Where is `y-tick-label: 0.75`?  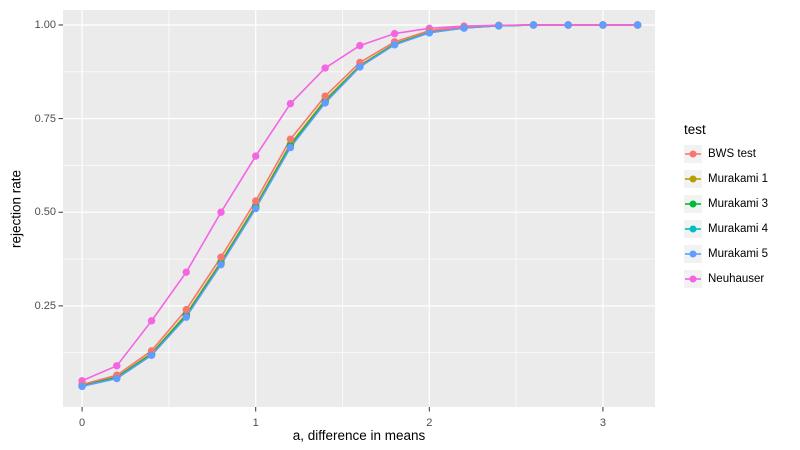 y-tick-label: 0.75 is located at coordinates (45, 118).